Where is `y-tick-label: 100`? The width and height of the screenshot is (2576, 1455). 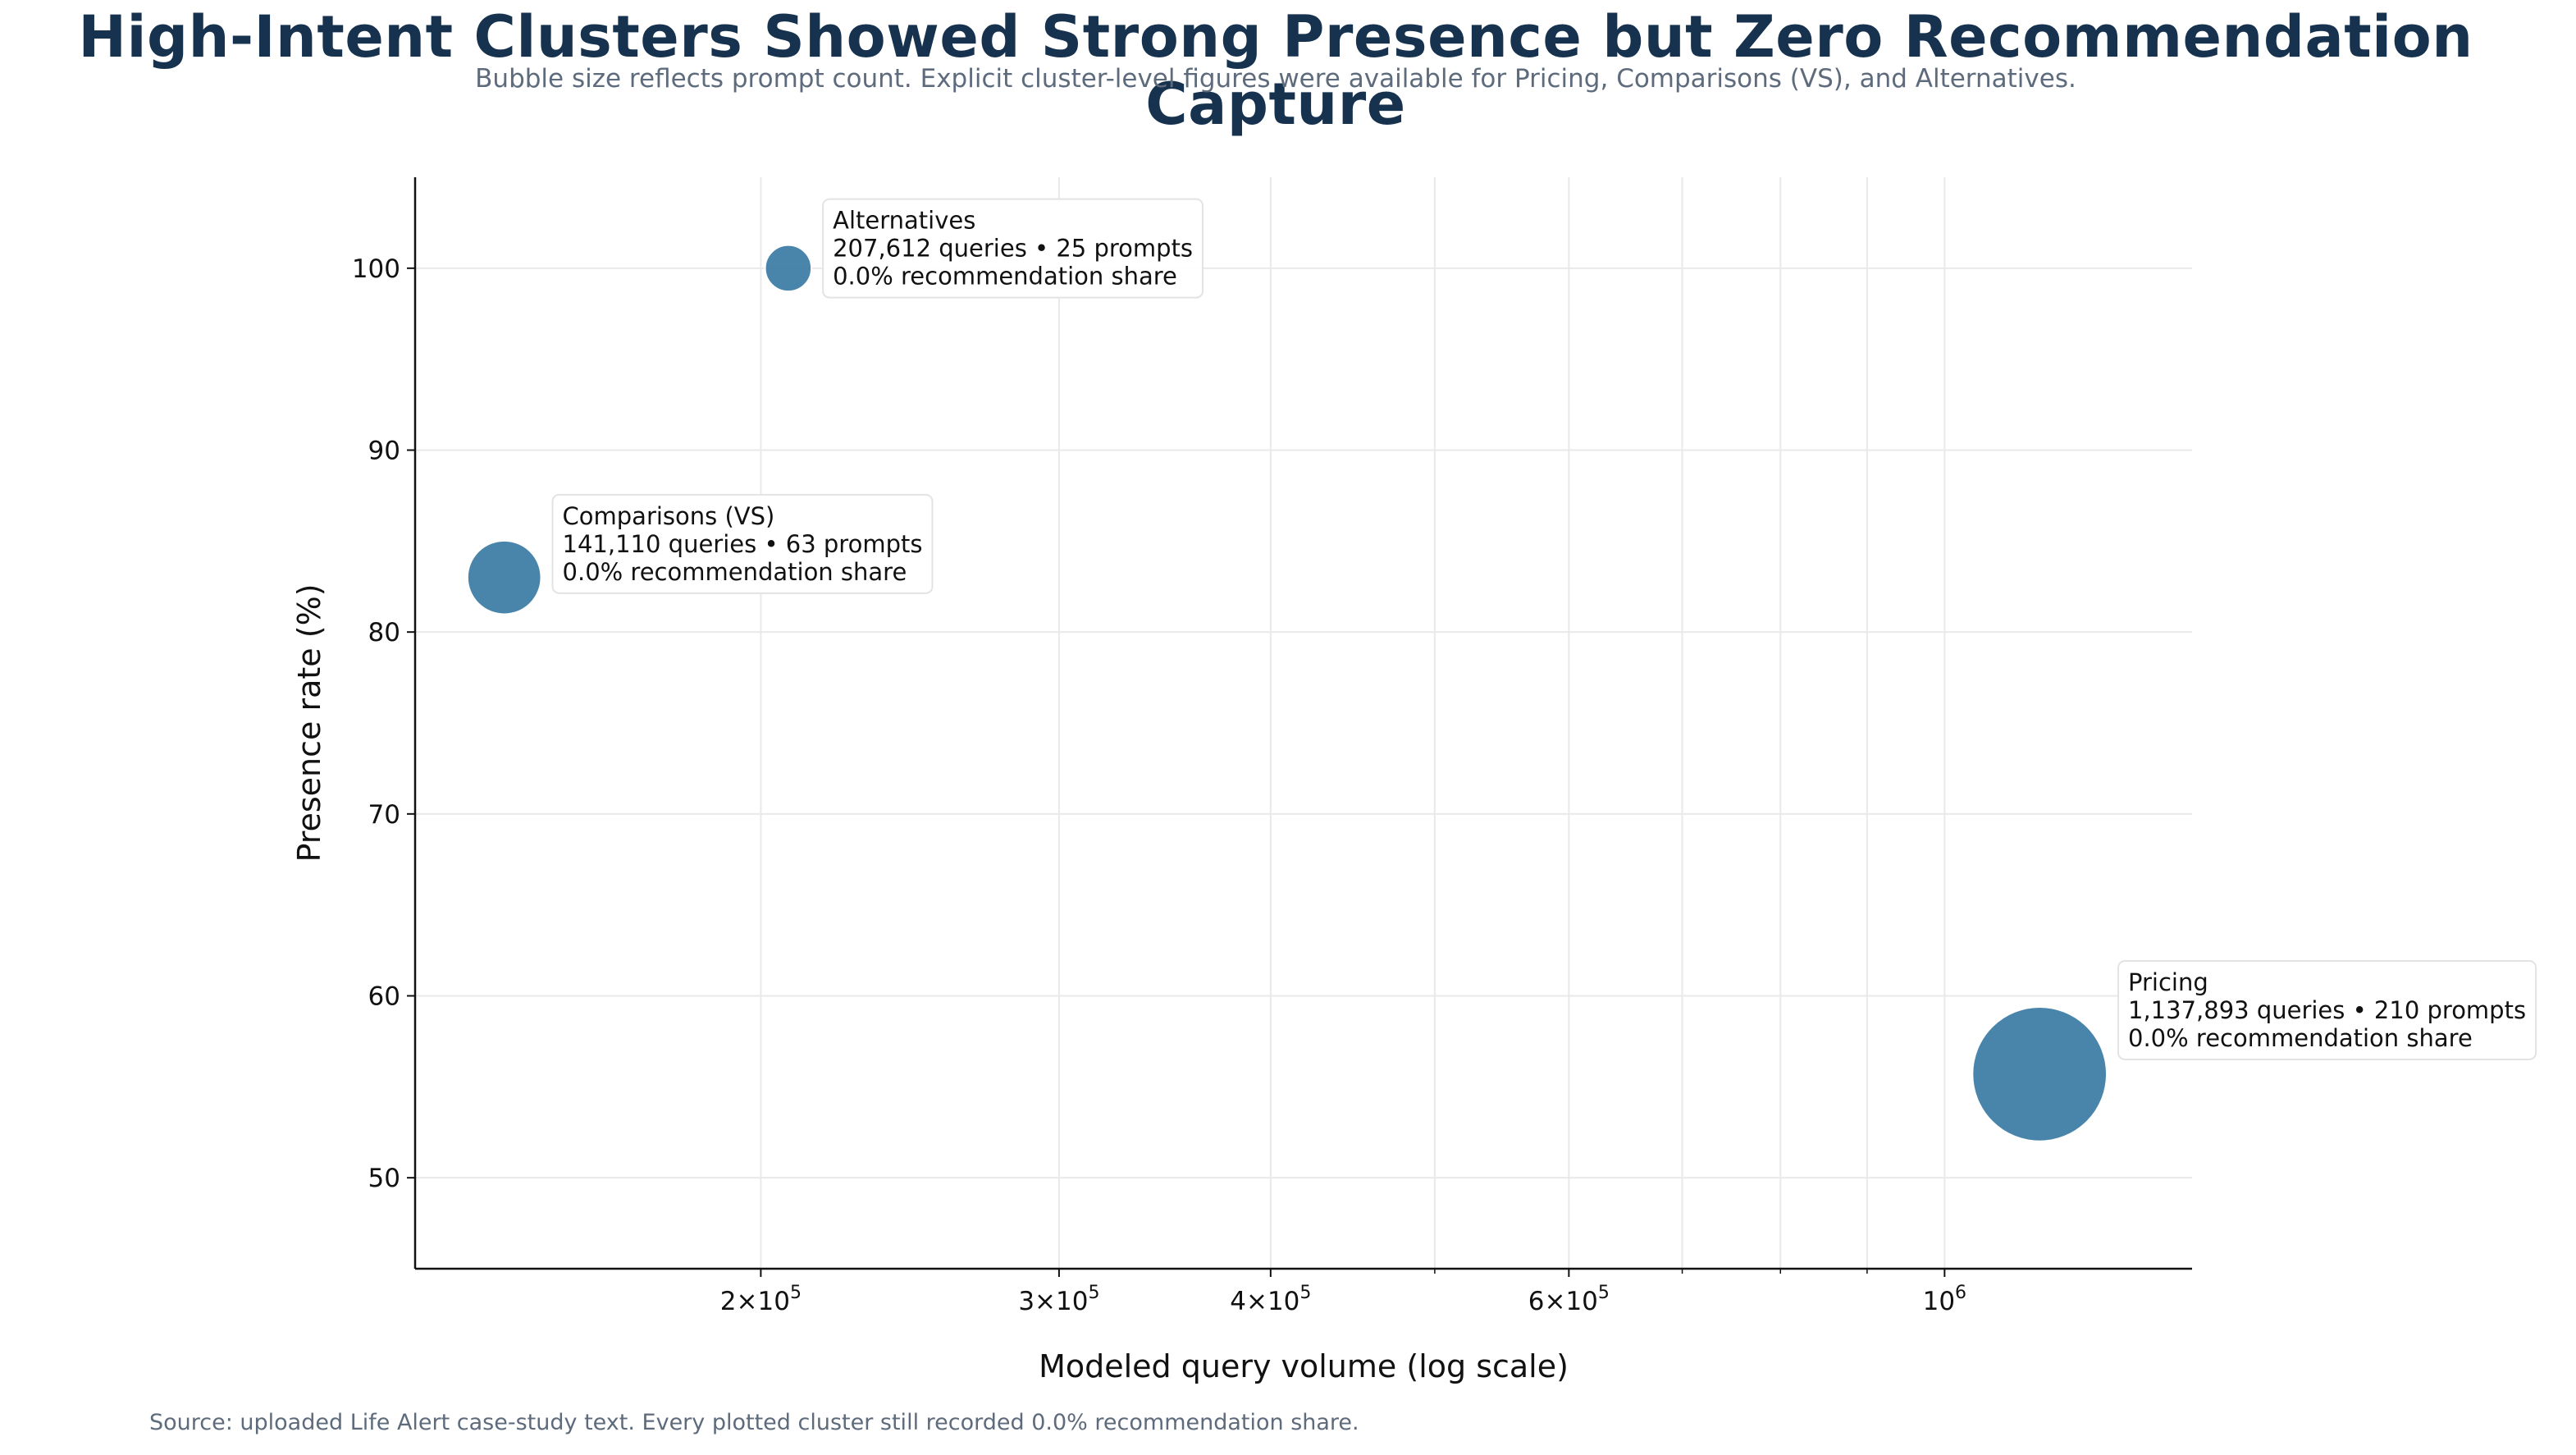 y-tick-label: 100 is located at coordinates (376, 269).